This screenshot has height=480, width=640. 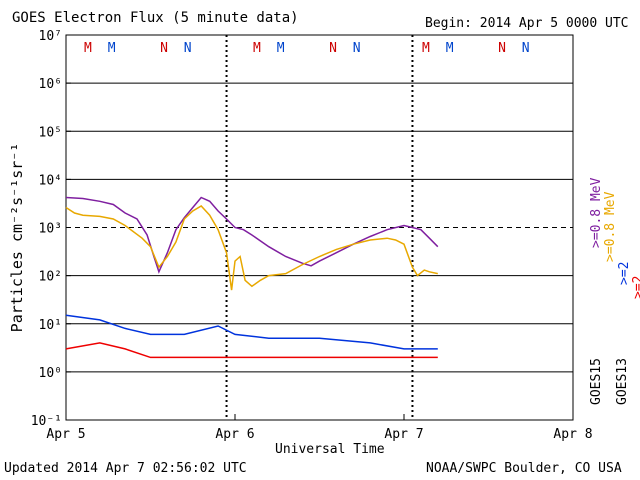 What do you see at coordinates (125, 468) in the screenshot?
I see `updated-timestamp: Updated 2014 Apr 7 02:56:02 UTC` at bounding box center [125, 468].